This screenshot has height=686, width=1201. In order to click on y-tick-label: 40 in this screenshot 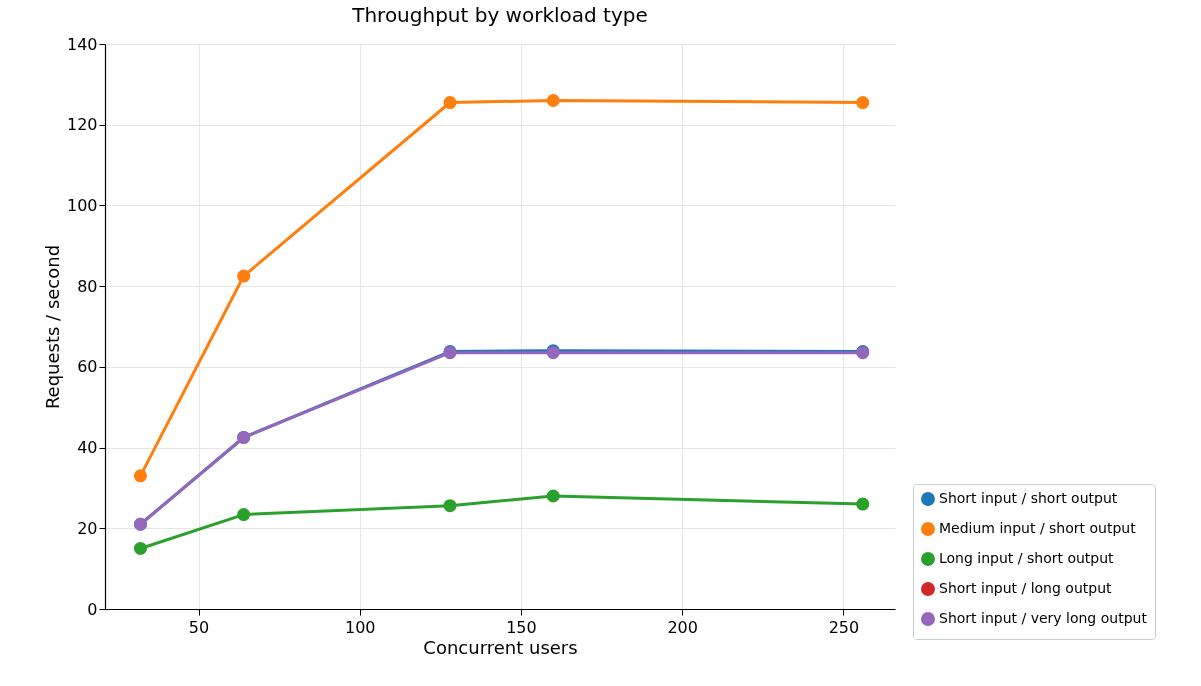, I will do `click(87, 448)`.